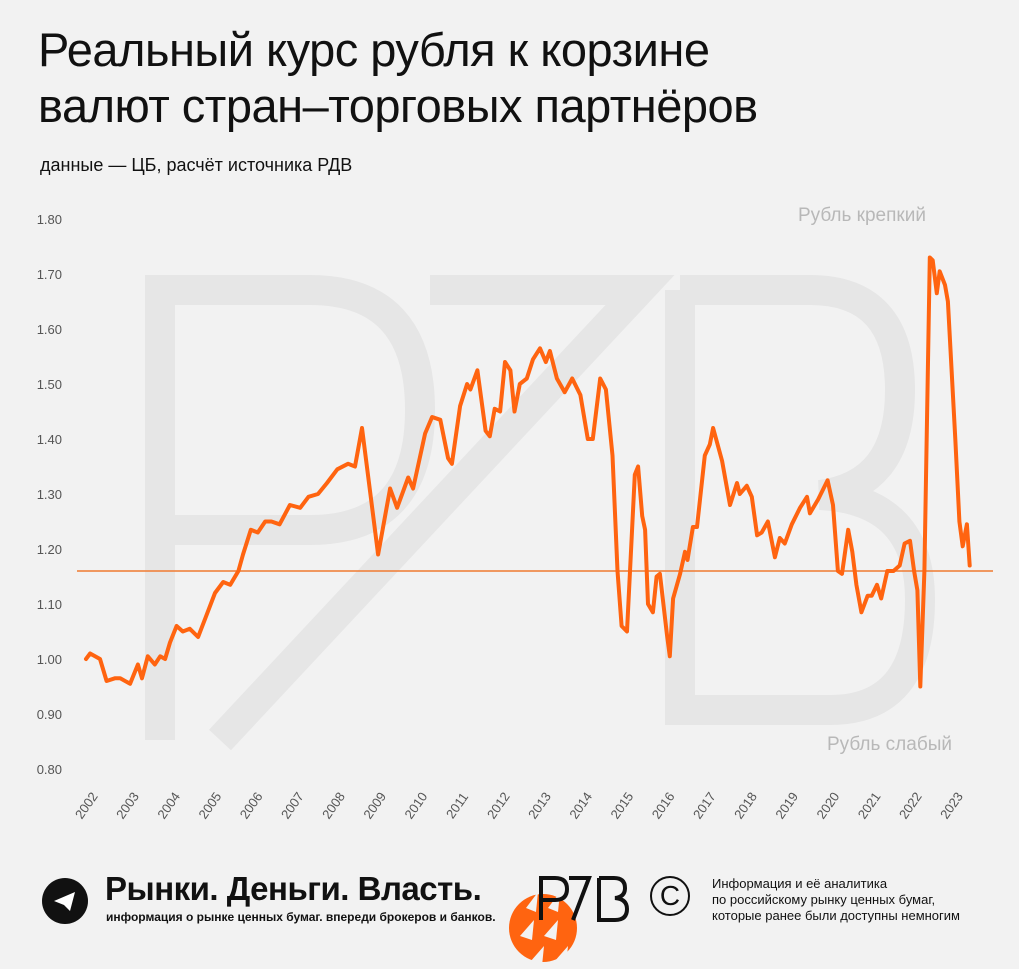 The image size is (1019, 969). Describe the element at coordinates (580, 805) in the screenshot. I see `x-tick-label: 2014` at that location.